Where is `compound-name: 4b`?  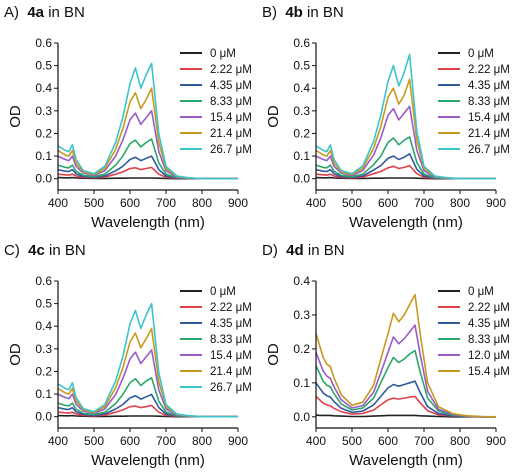
compound-name: 4b is located at coordinates (294, 12).